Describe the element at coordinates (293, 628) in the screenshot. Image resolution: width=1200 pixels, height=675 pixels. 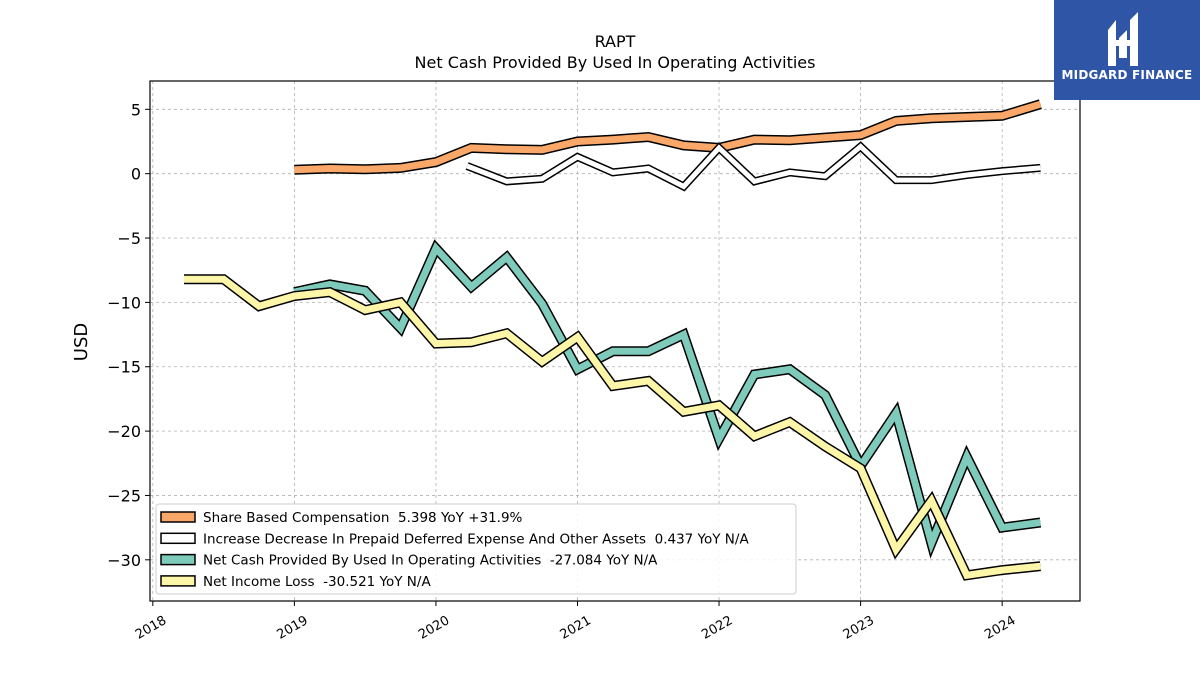
I see `x-tick-label: 2019` at that location.